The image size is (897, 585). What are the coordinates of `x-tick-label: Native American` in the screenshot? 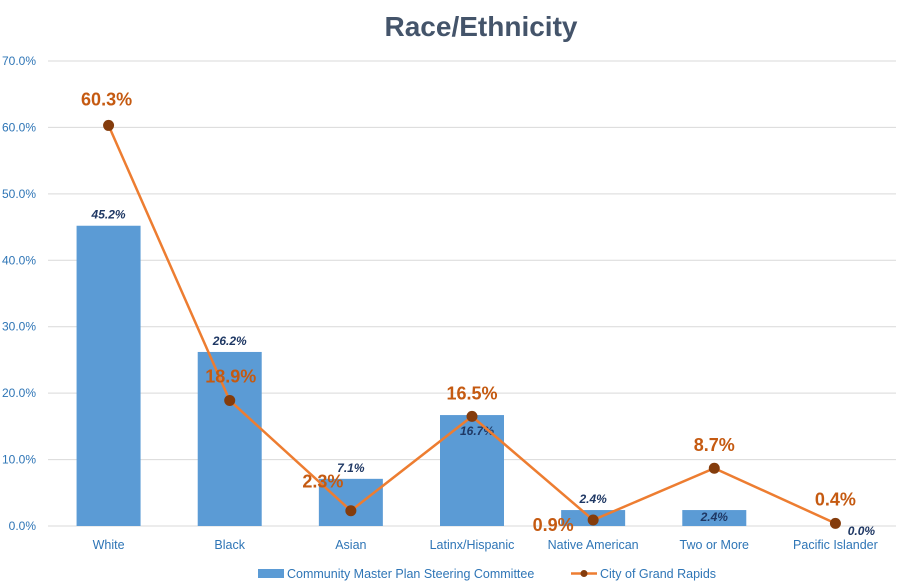 It's located at (593, 545).